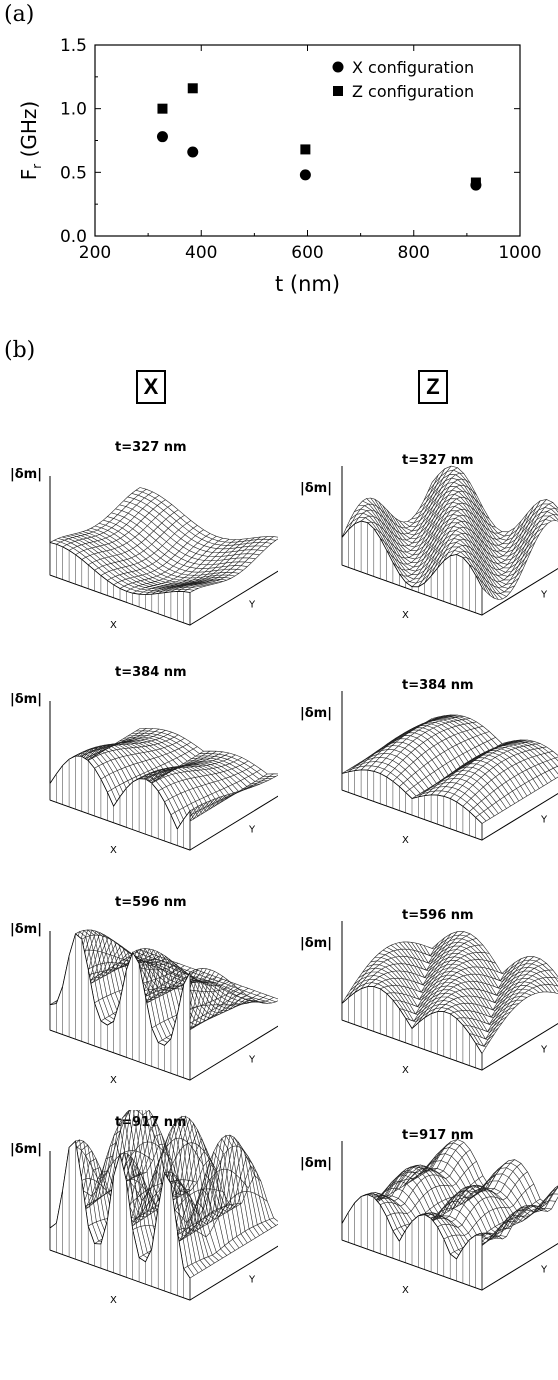 The height and width of the screenshot is (1380, 558). What do you see at coordinates (151, 387) in the screenshot?
I see `column-header-x: X` at bounding box center [151, 387].